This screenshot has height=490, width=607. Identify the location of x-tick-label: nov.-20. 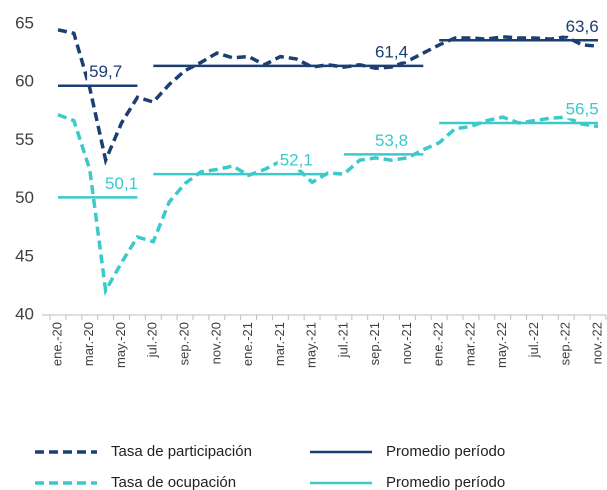
(215, 343).